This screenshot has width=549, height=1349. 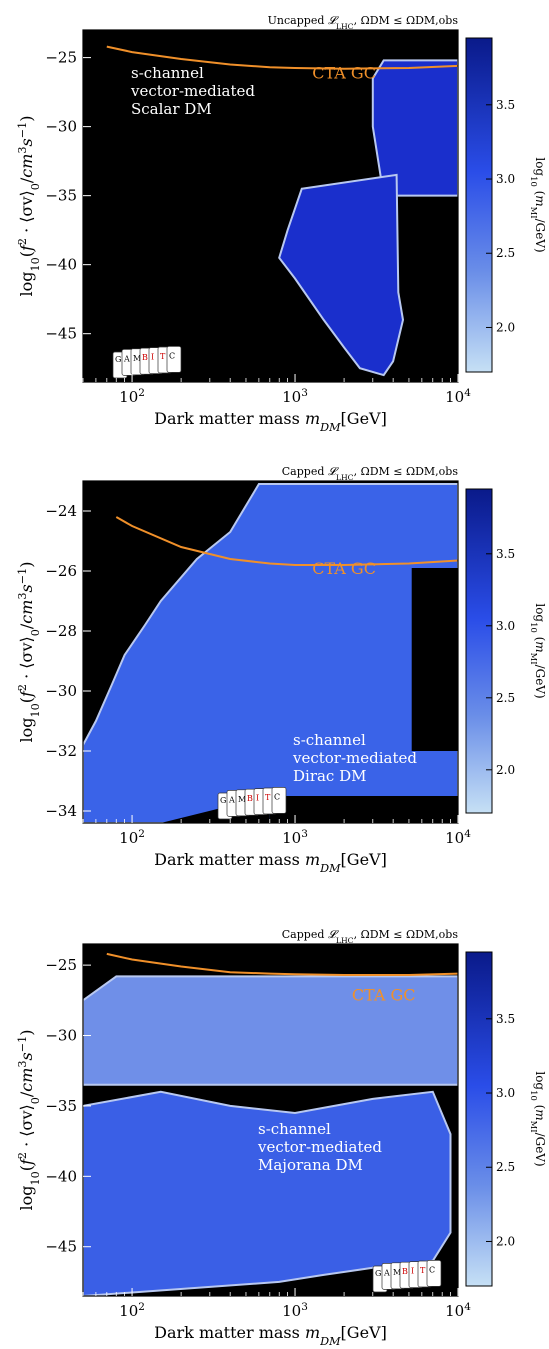 I want to click on y-tick-label: −34, so click(x=61, y=811).